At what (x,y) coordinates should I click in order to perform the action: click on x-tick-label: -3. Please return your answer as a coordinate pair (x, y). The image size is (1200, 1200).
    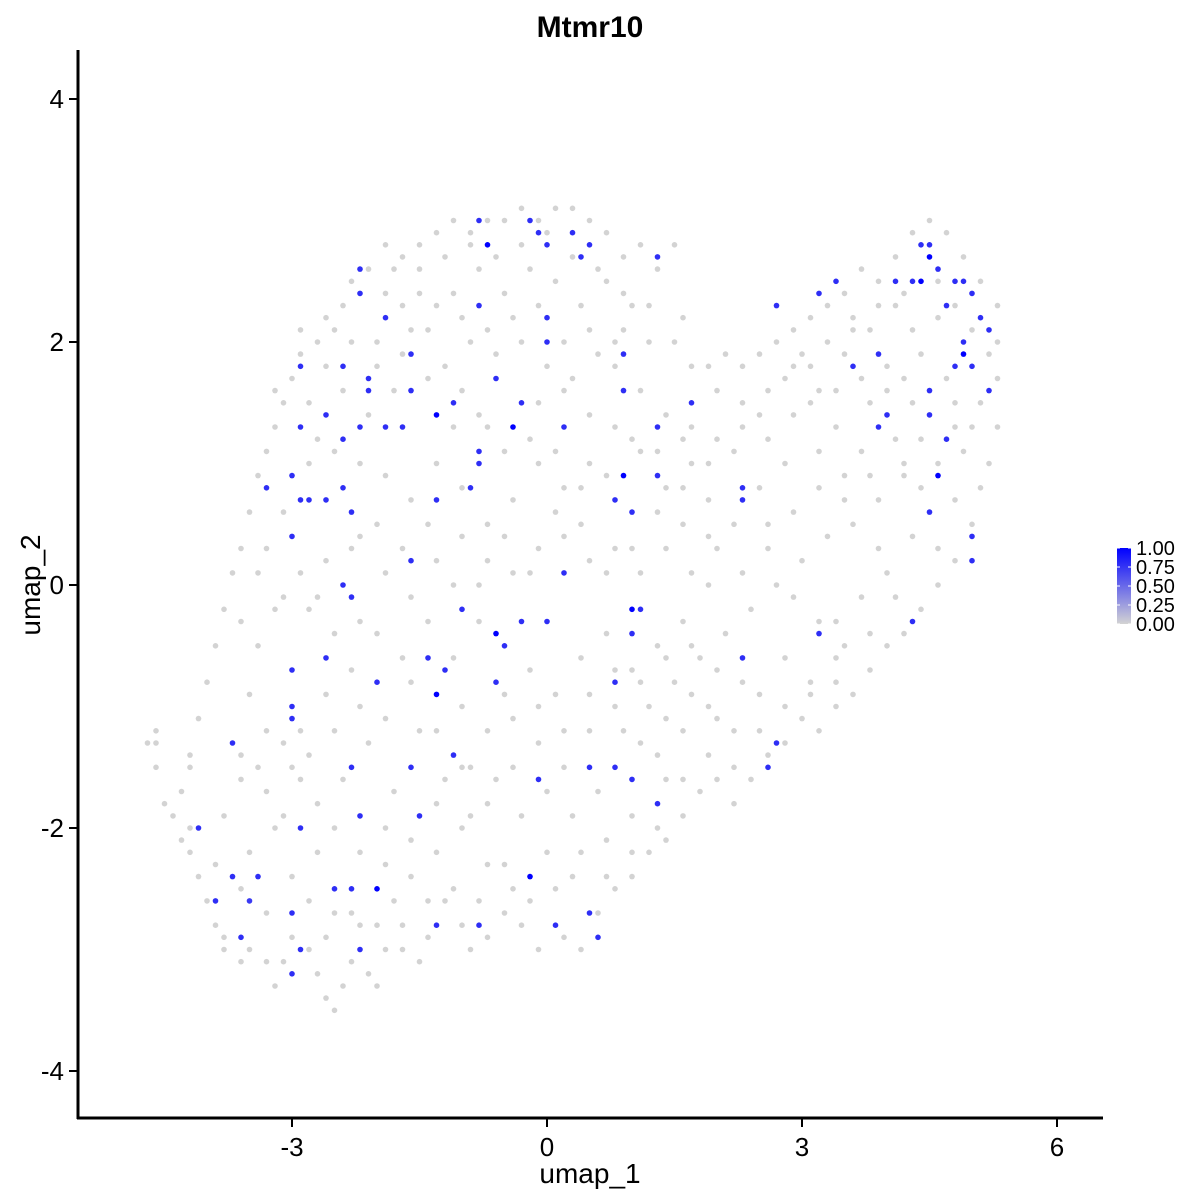
    Looking at the image, I should click on (291, 1147).